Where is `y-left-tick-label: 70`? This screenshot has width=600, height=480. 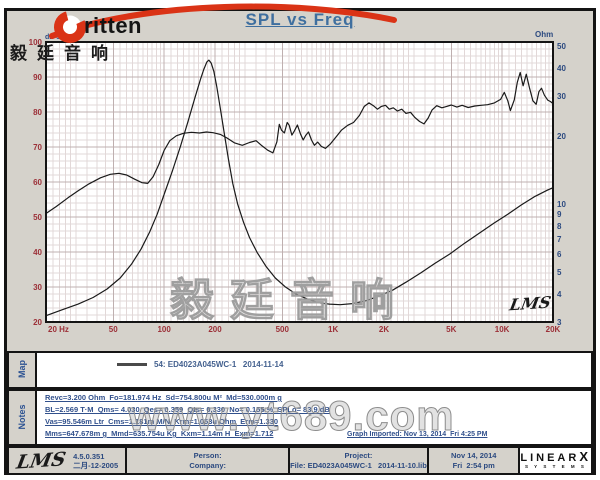 y-left-tick-label: 70 is located at coordinates (37, 147).